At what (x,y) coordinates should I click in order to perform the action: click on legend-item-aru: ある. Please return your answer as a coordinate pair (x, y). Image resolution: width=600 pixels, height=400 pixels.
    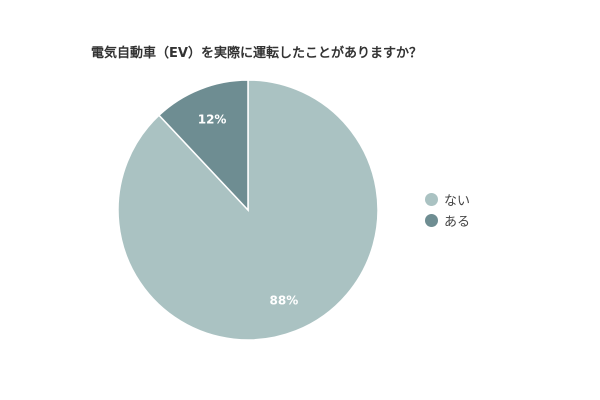
    Looking at the image, I should click on (447, 220).